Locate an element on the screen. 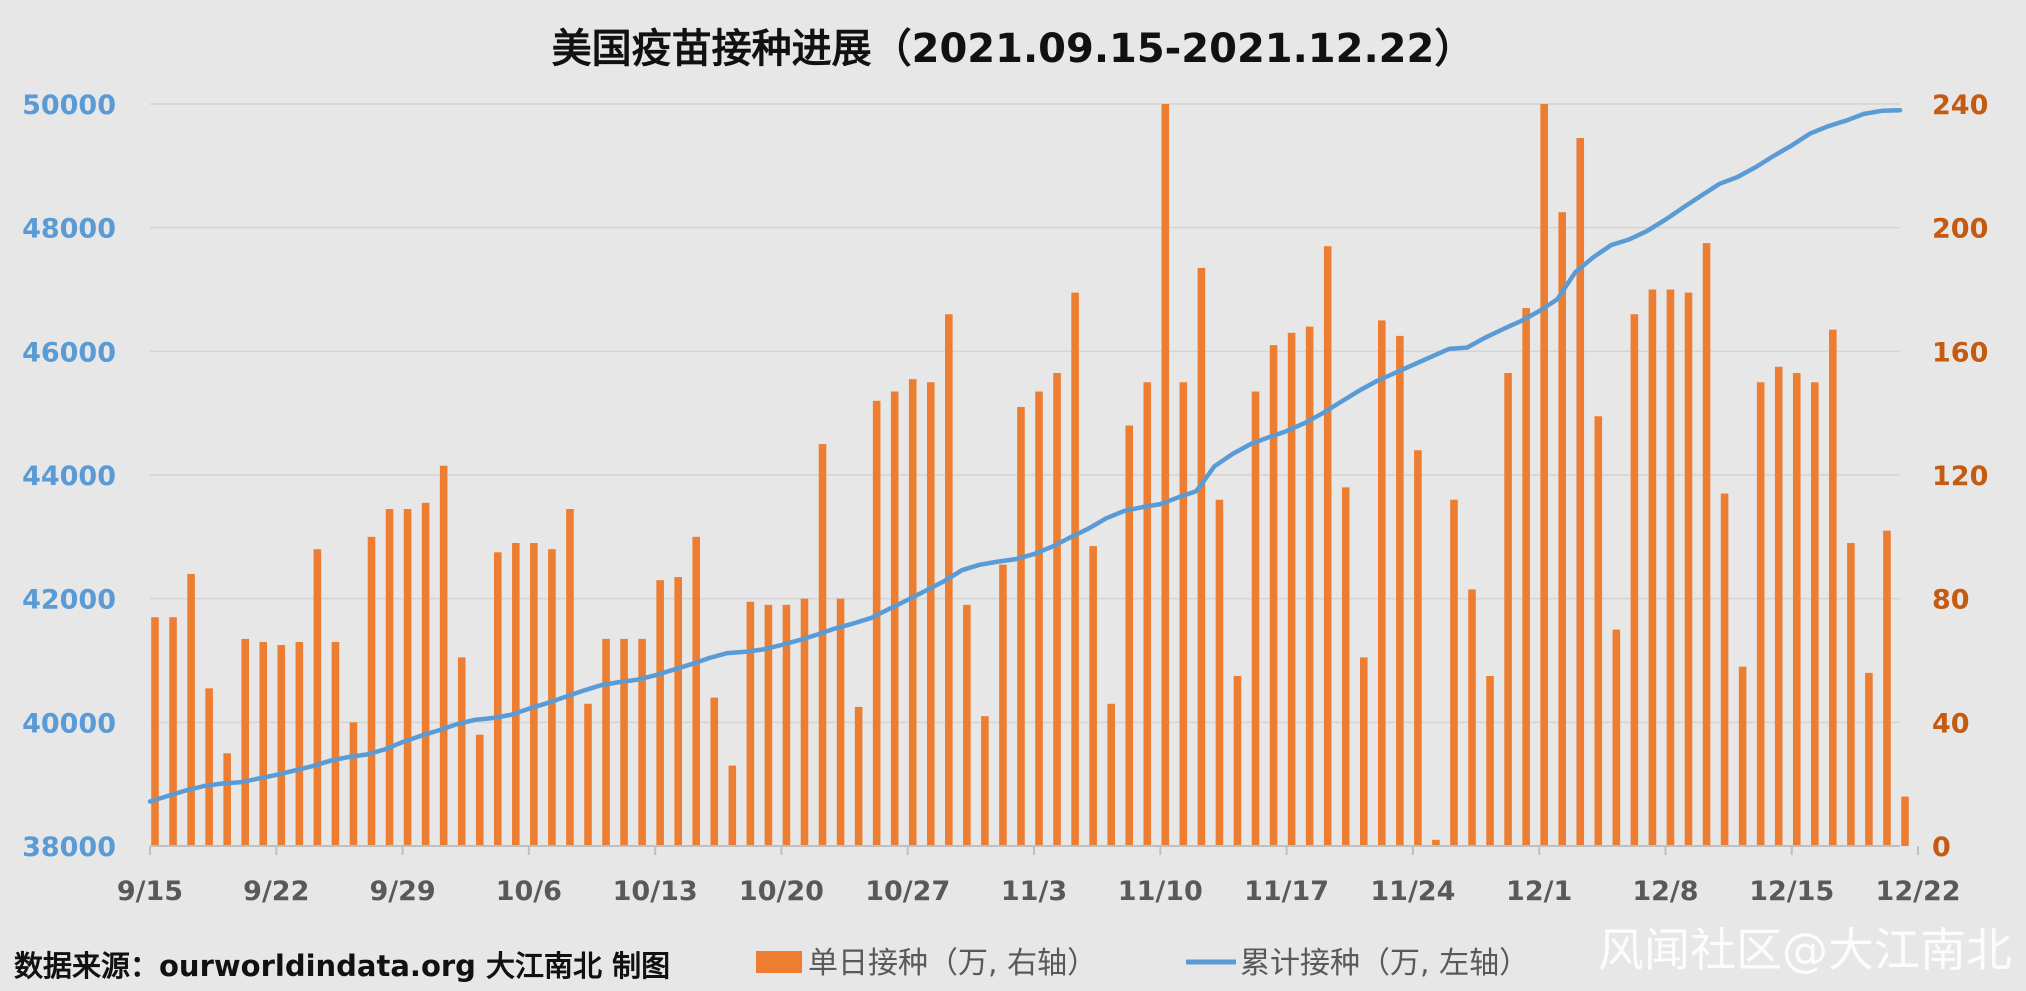 This screenshot has width=2026, height=991. y-right-tick-label: 120 is located at coordinates (1960, 476).